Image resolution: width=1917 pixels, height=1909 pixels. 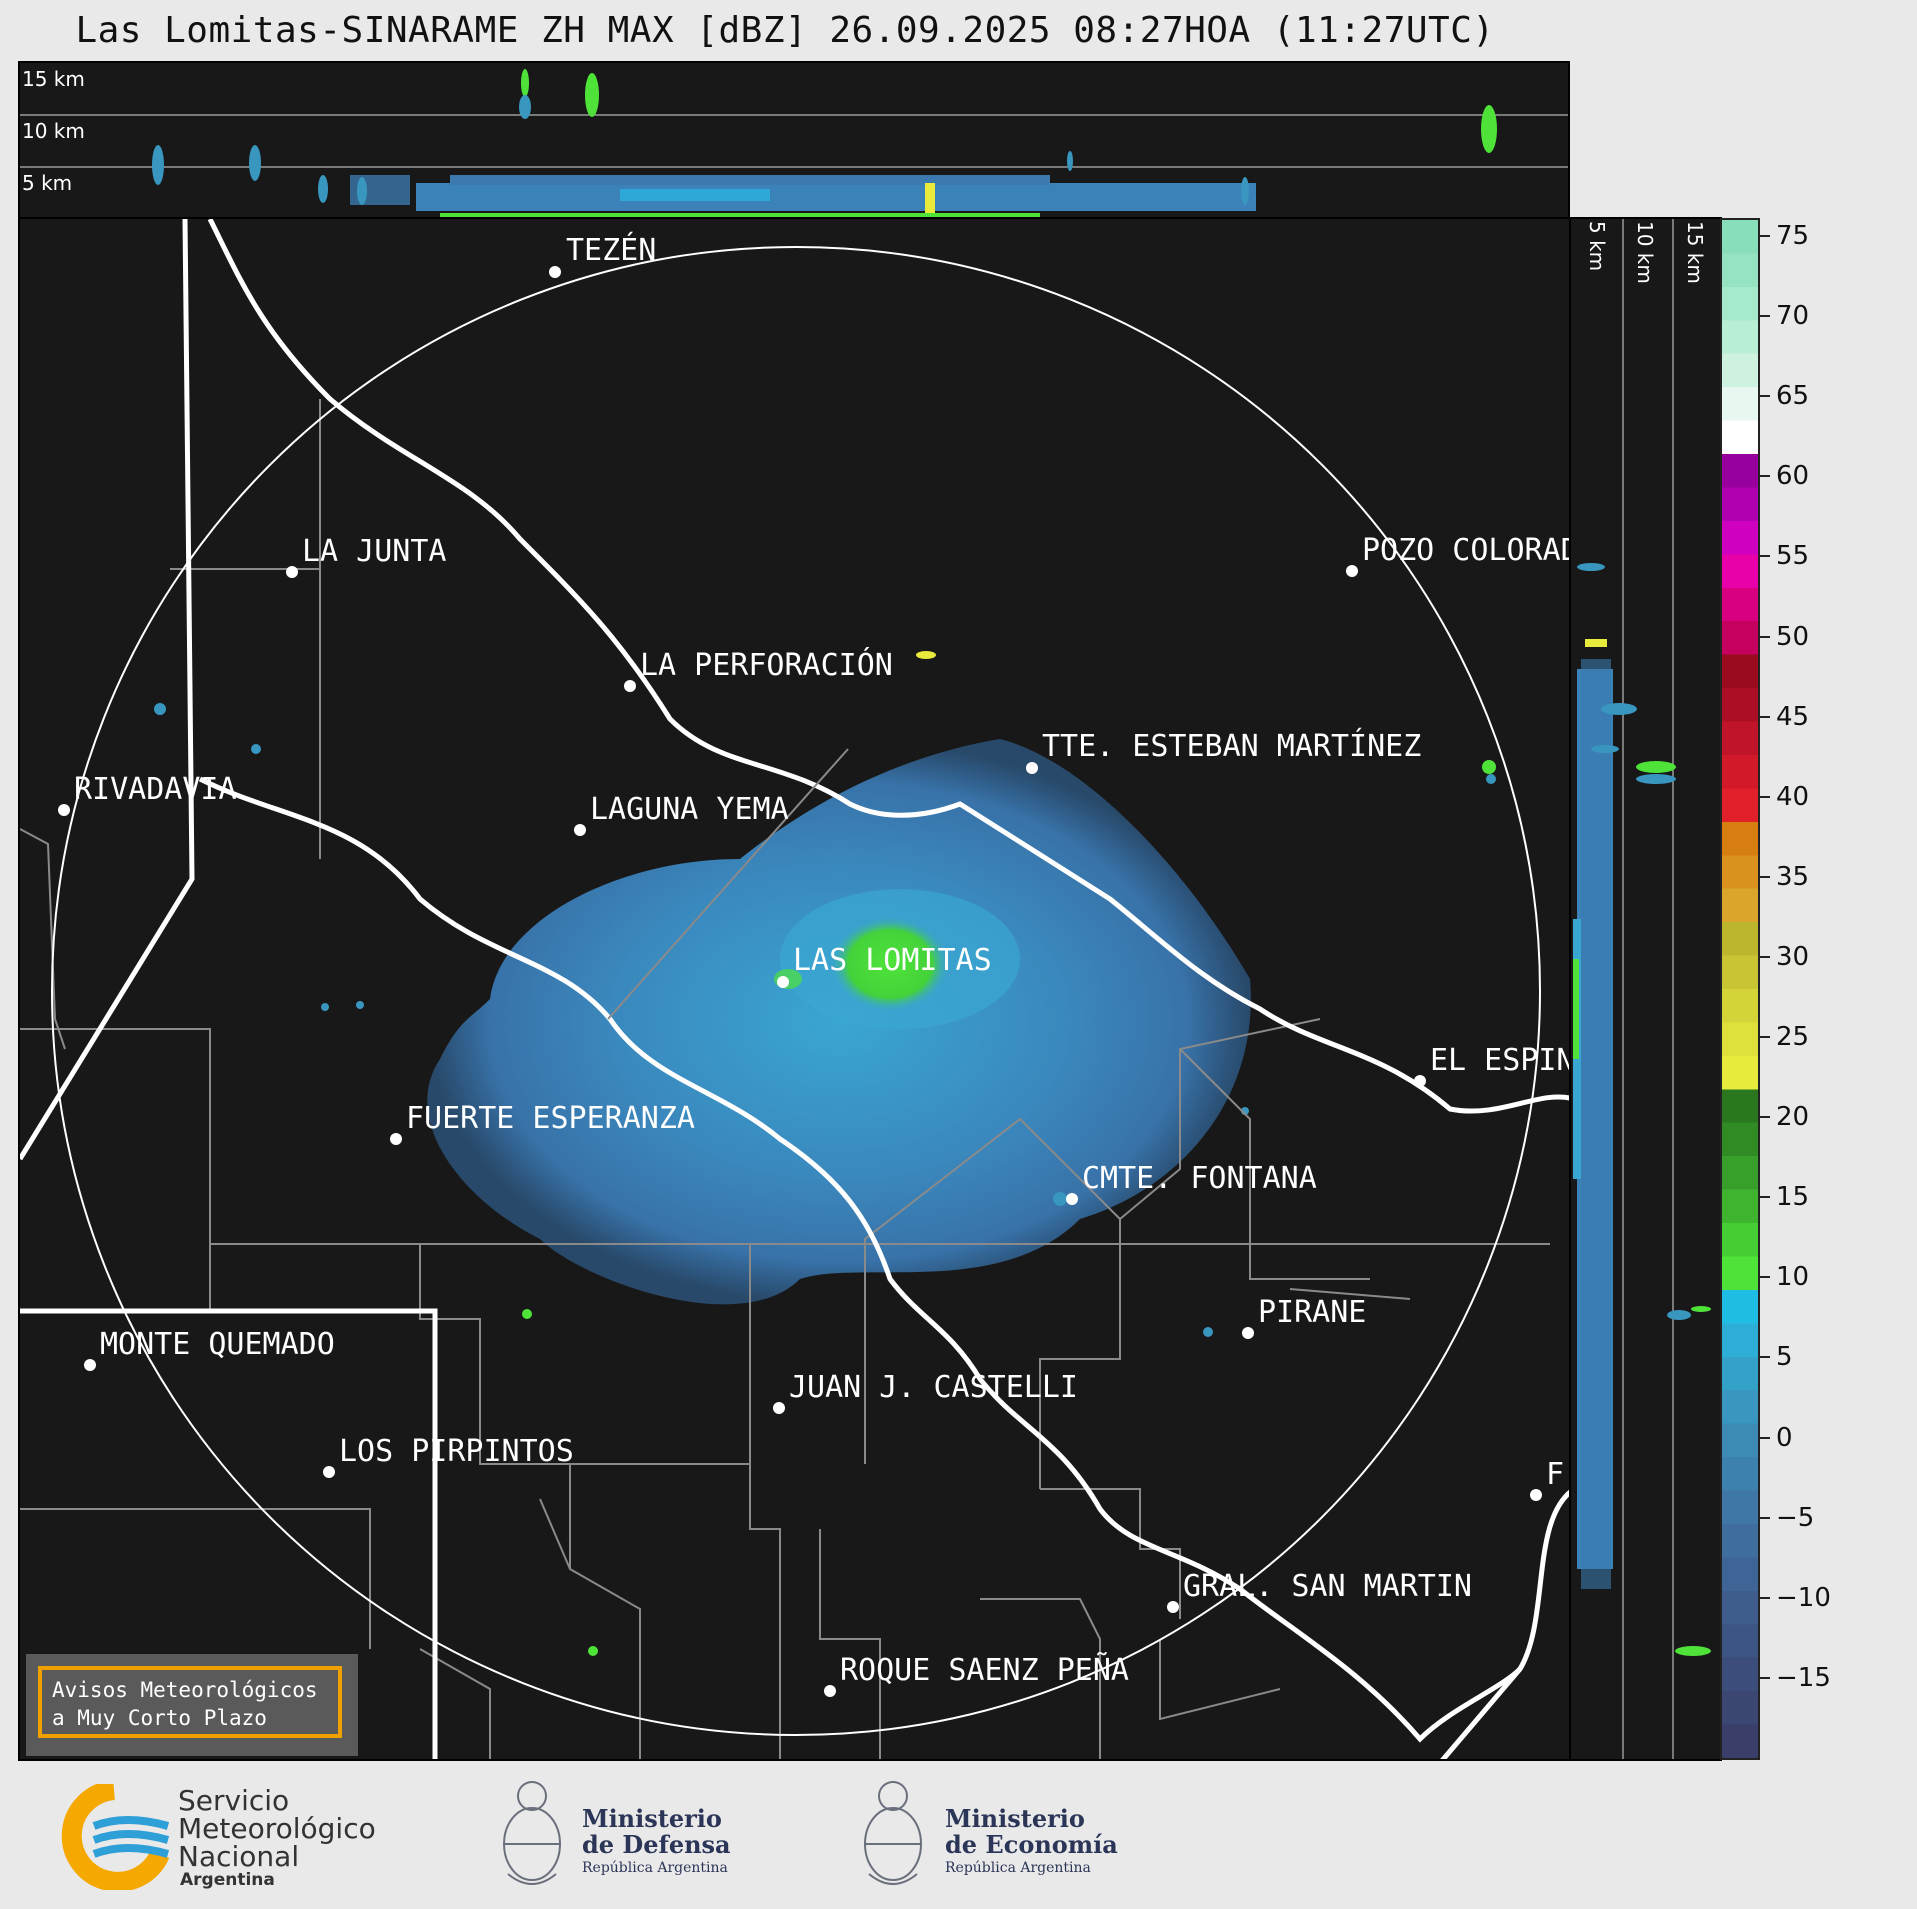 What do you see at coordinates (984, 1670) in the screenshot?
I see `city-label-roque-saenz-pena: ROQUE SAENZ PEÑA` at bounding box center [984, 1670].